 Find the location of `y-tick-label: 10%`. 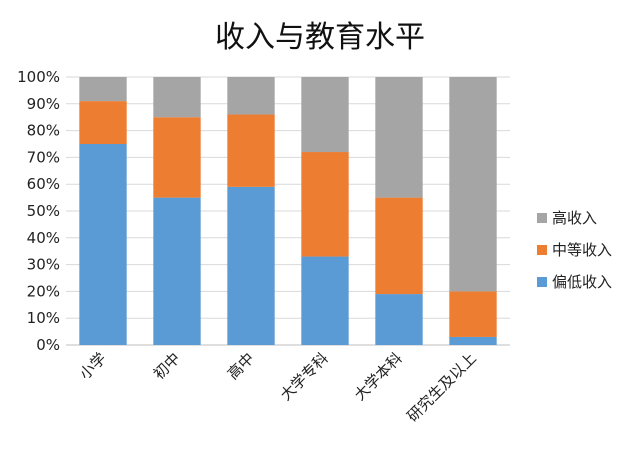

y-tick-label: 10% is located at coordinates (43, 318).